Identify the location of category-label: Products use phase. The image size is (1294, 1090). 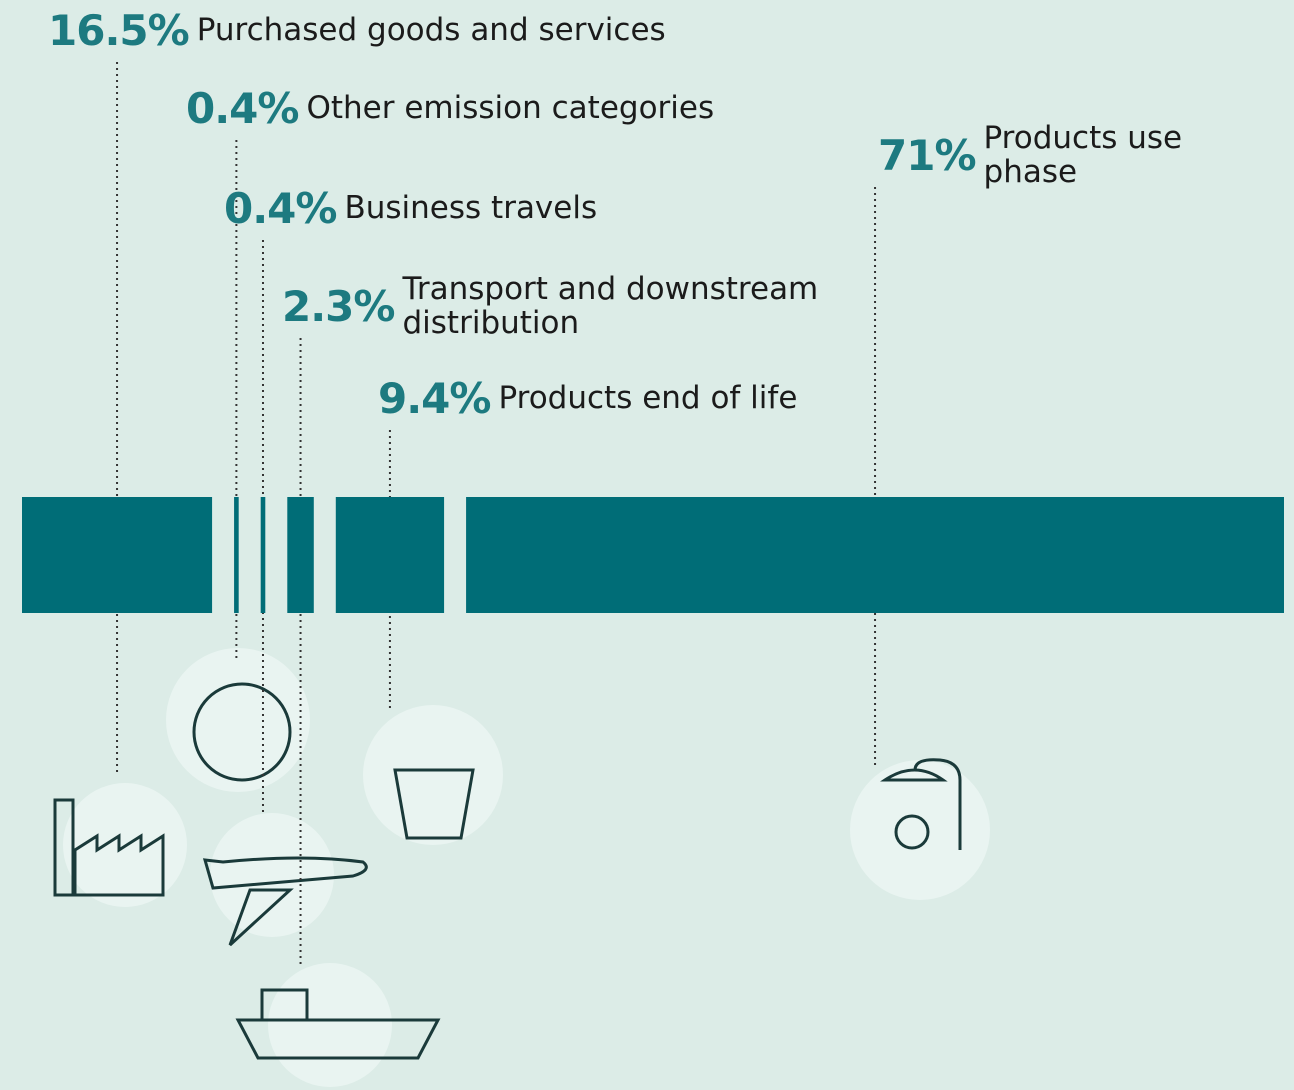
(1083, 154).